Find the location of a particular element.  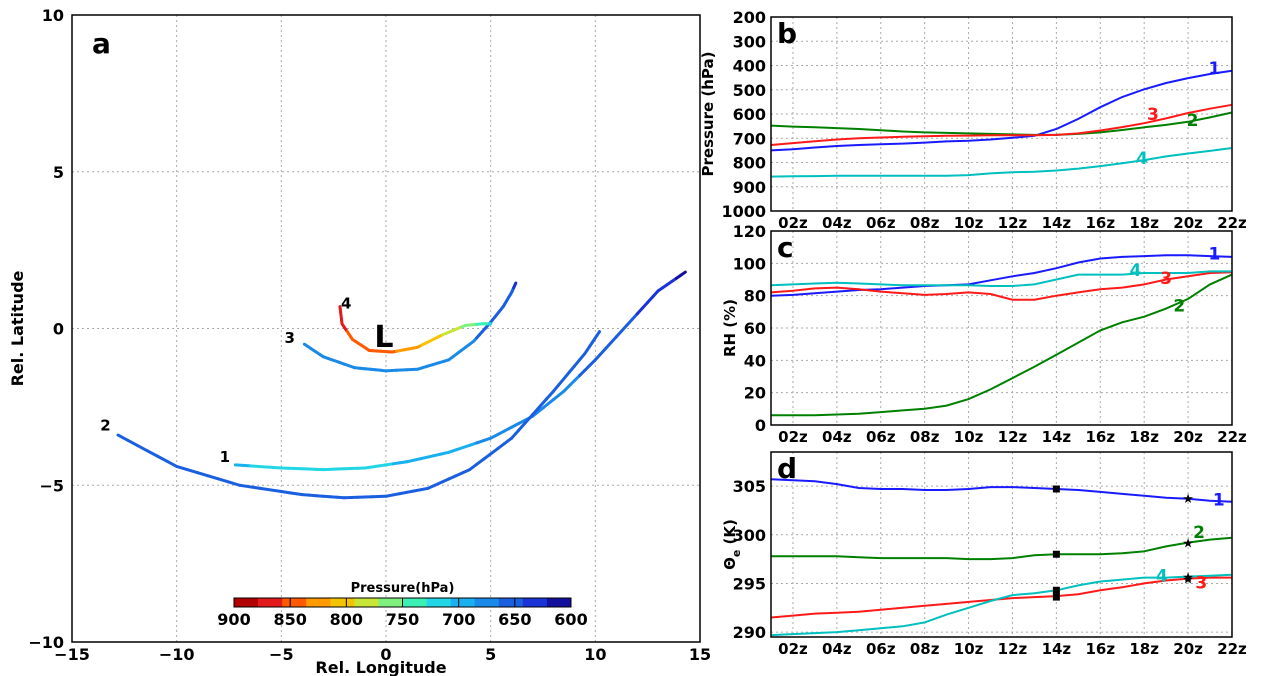

square-marker is located at coordinates (1056, 554).